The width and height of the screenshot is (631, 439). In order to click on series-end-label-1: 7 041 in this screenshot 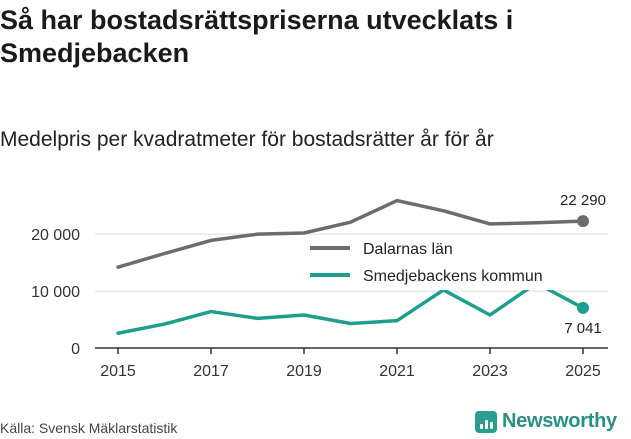, I will do `click(583, 328)`.